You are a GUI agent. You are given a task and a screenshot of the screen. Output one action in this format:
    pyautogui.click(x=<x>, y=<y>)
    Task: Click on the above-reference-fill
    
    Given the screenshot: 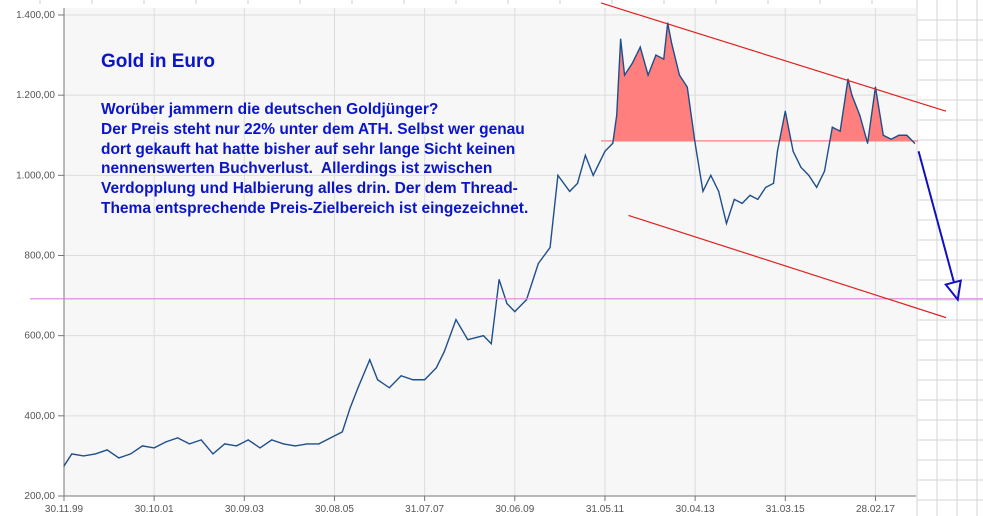 What is the action you would take?
    pyautogui.click(x=763, y=82)
    